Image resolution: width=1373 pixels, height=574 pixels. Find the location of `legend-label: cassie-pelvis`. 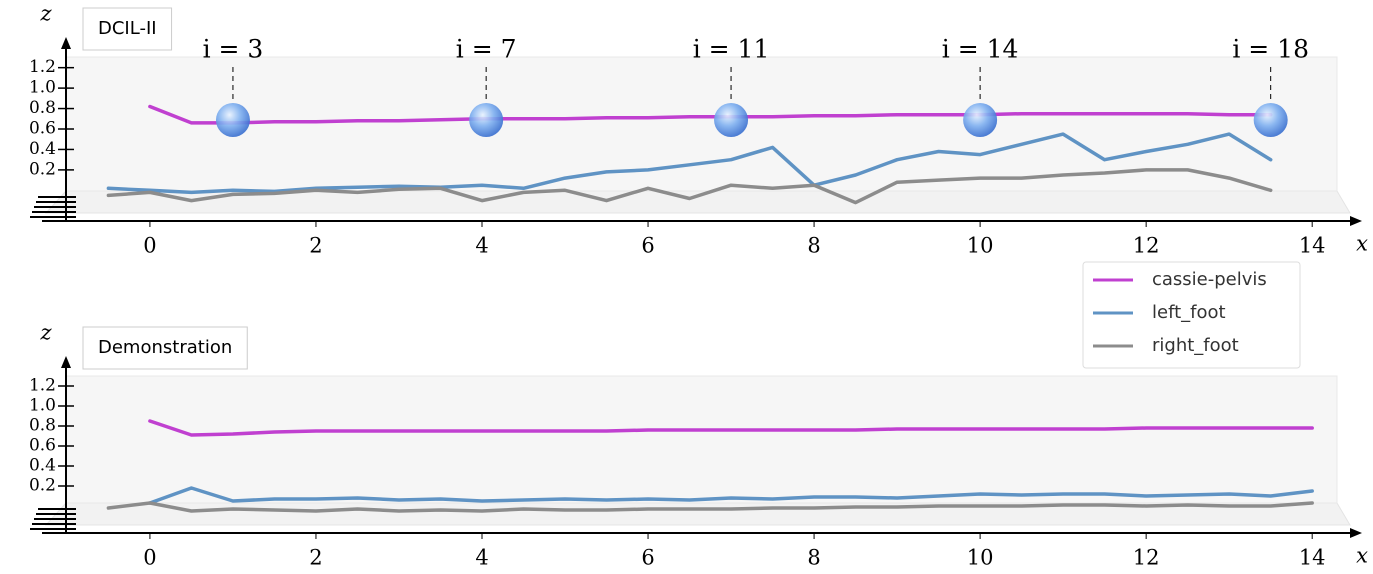

legend-label: cassie-pelvis is located at coordinates (1209, 279).